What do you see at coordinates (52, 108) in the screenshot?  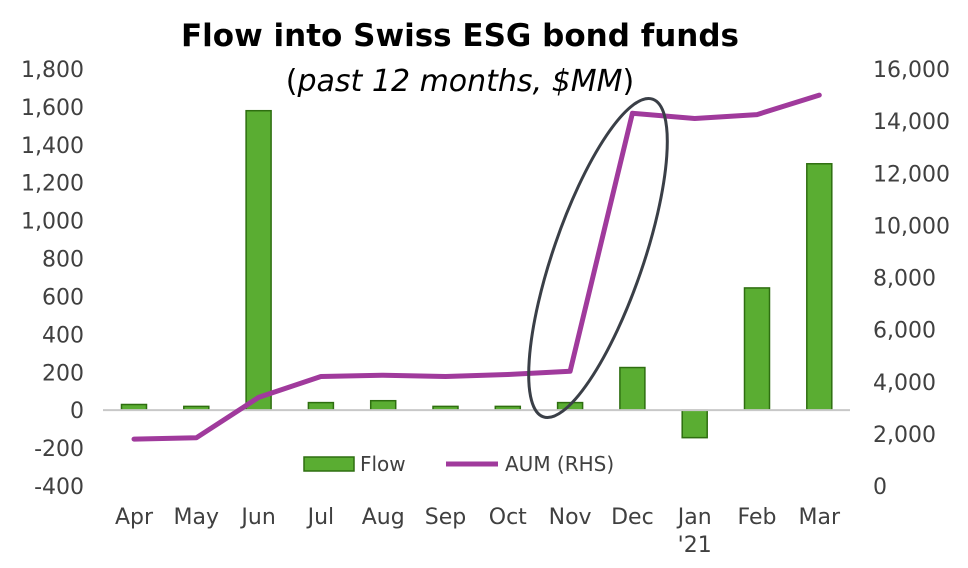 I see `left-tick-label: 1,600` at bounding box center [52, 108].